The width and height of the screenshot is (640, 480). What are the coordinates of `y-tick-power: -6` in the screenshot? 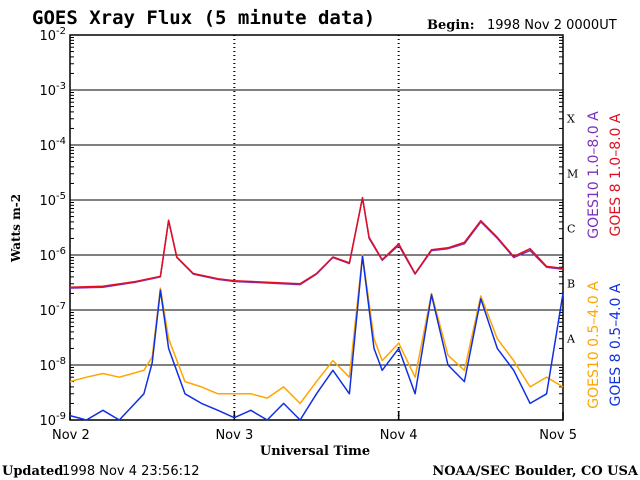 It's located at (61, 251).